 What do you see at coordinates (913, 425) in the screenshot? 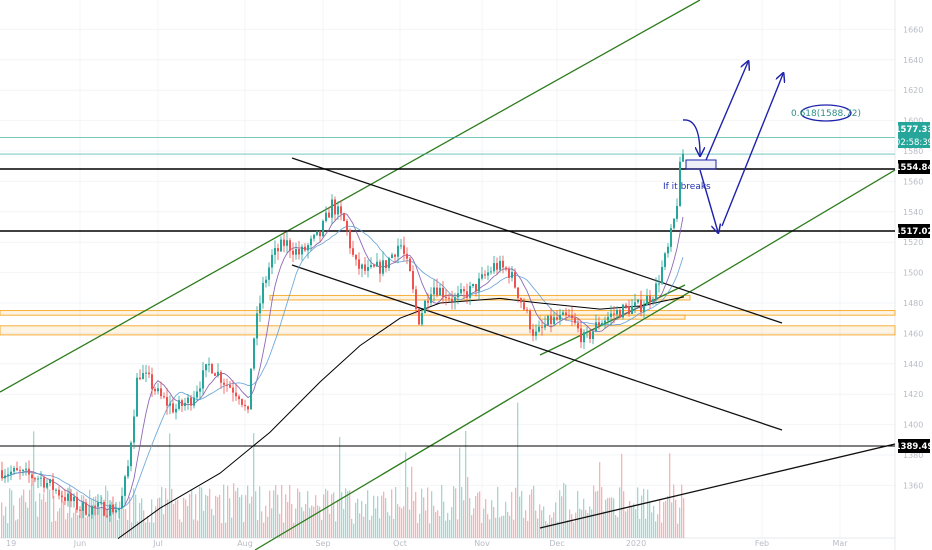
I see `price-axis-tick: 1400` at bounding box center [913, 425].